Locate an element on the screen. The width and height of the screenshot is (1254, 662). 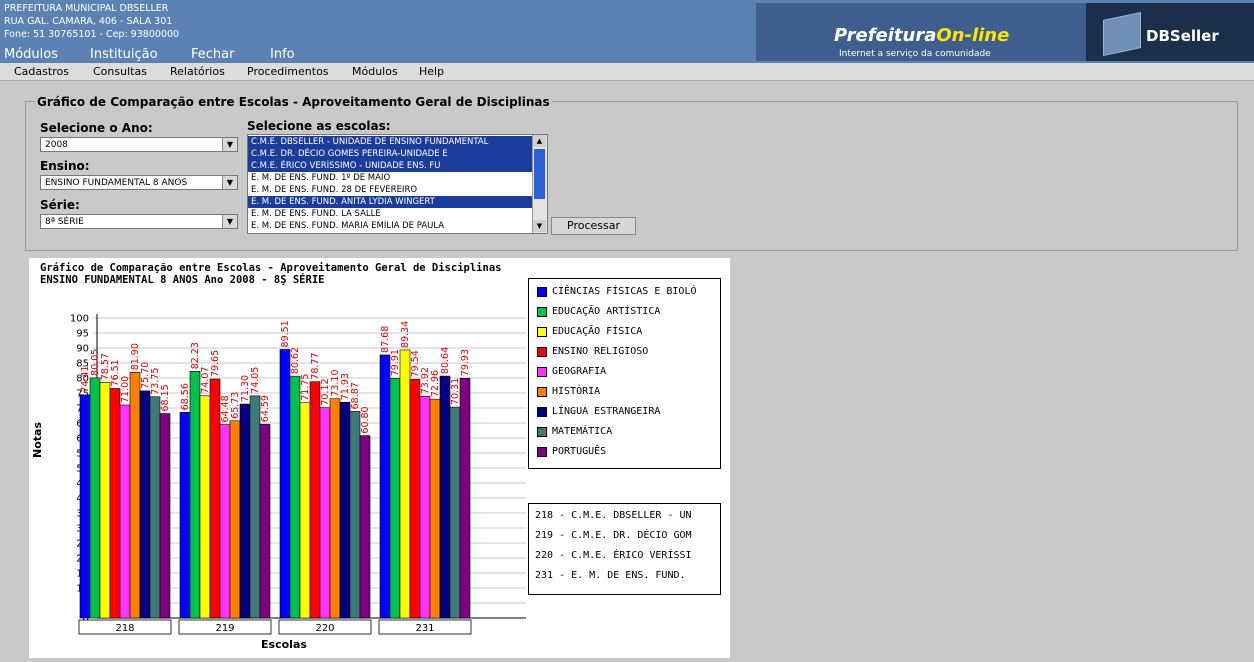
bar-value-label: 72.96 is located at coordinates (435, 383).